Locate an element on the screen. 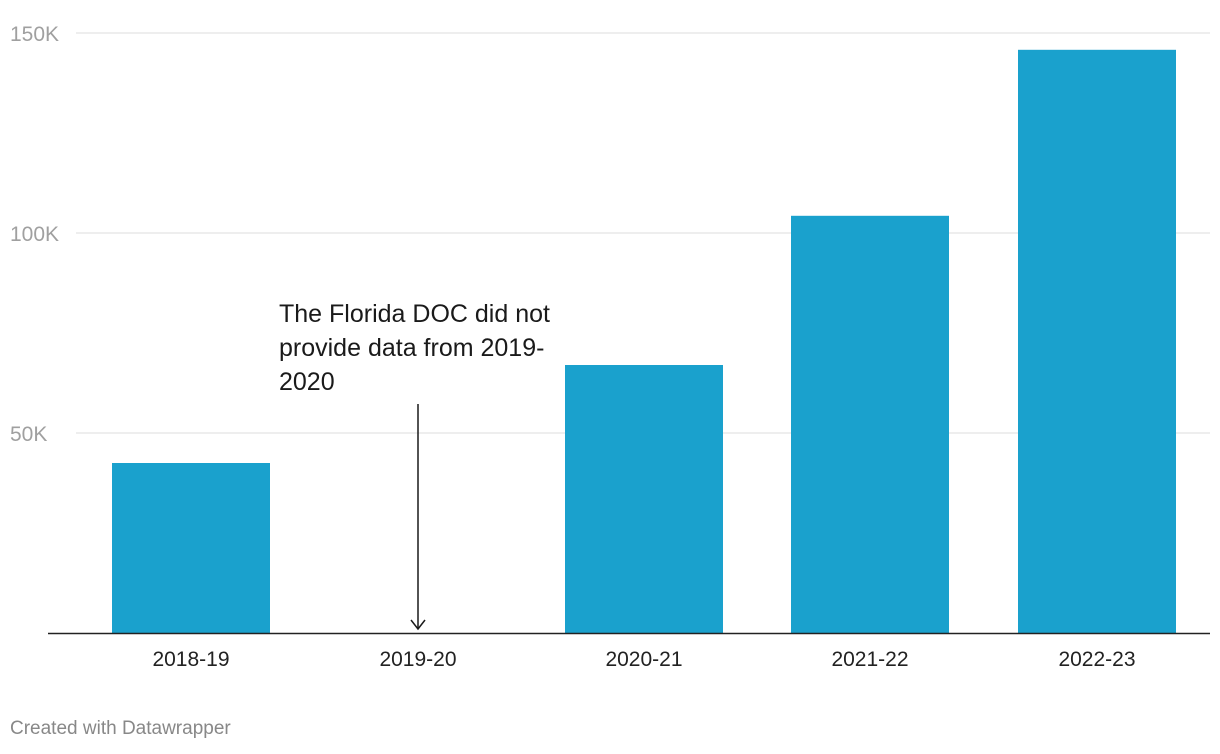 This screenshot has height=754, width=1220. annotation-line-2: provide data from 2019- is located at coordinates (411, 348).